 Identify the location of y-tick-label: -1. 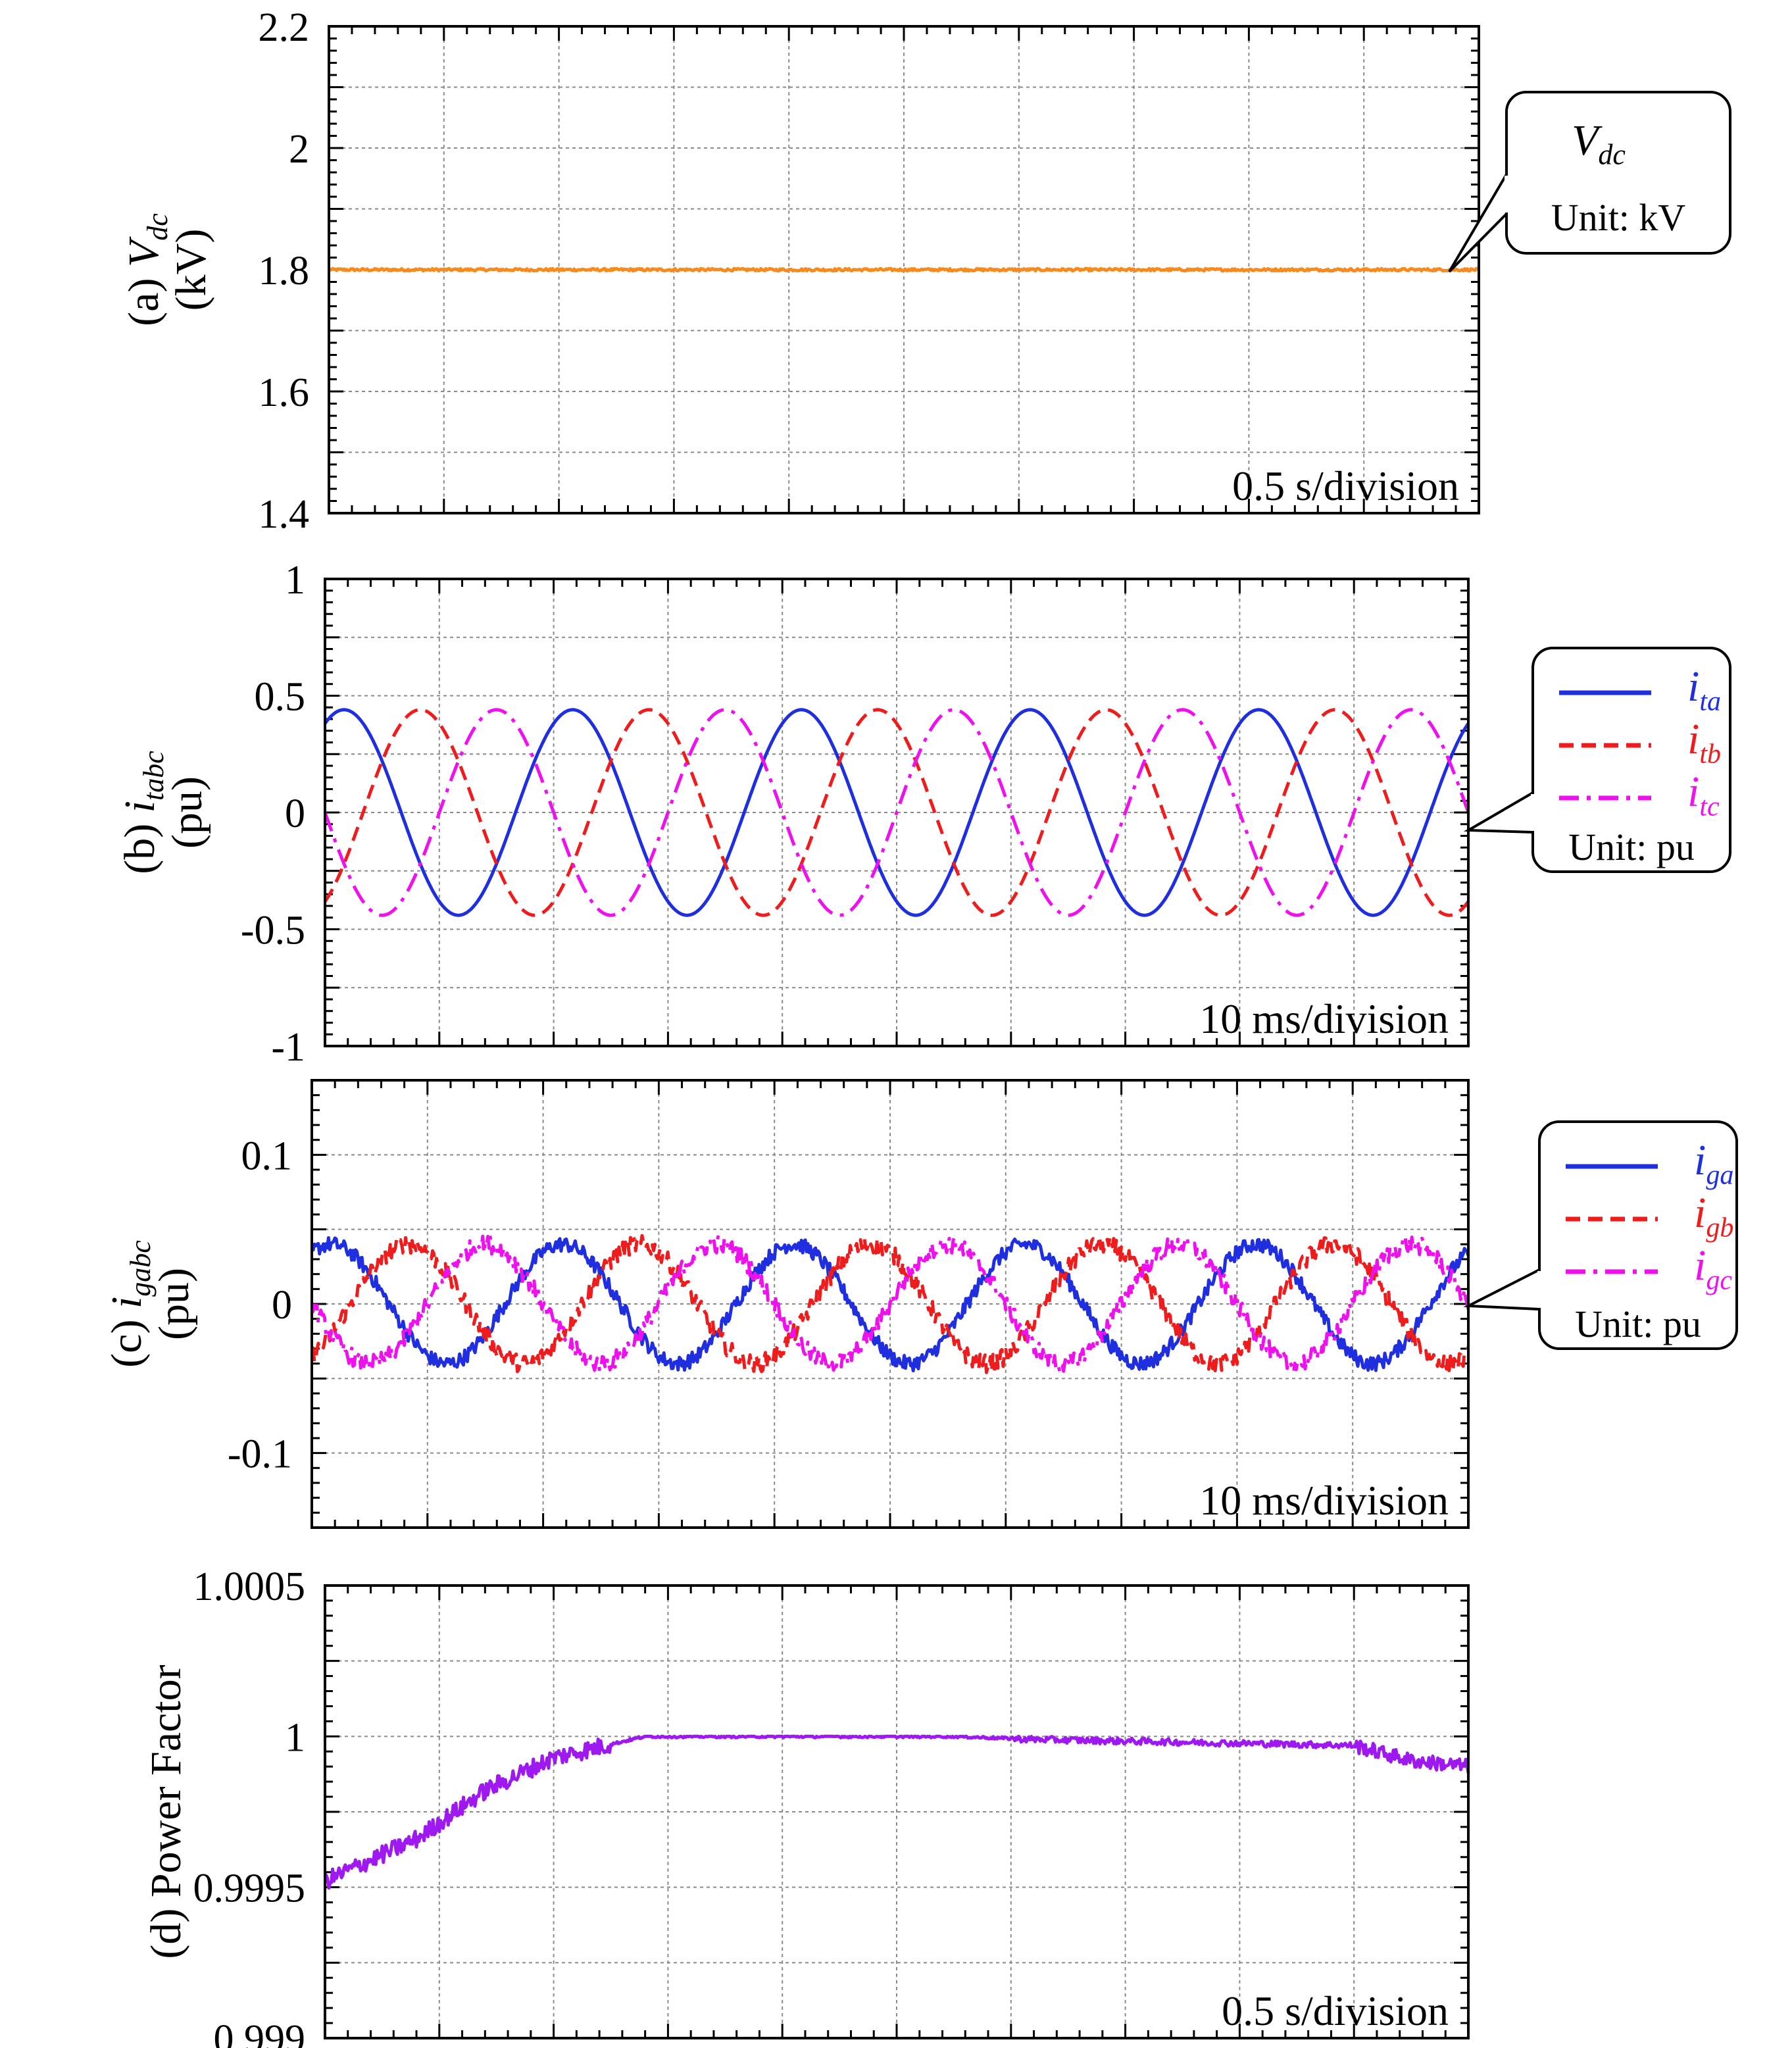
(288, 1047).